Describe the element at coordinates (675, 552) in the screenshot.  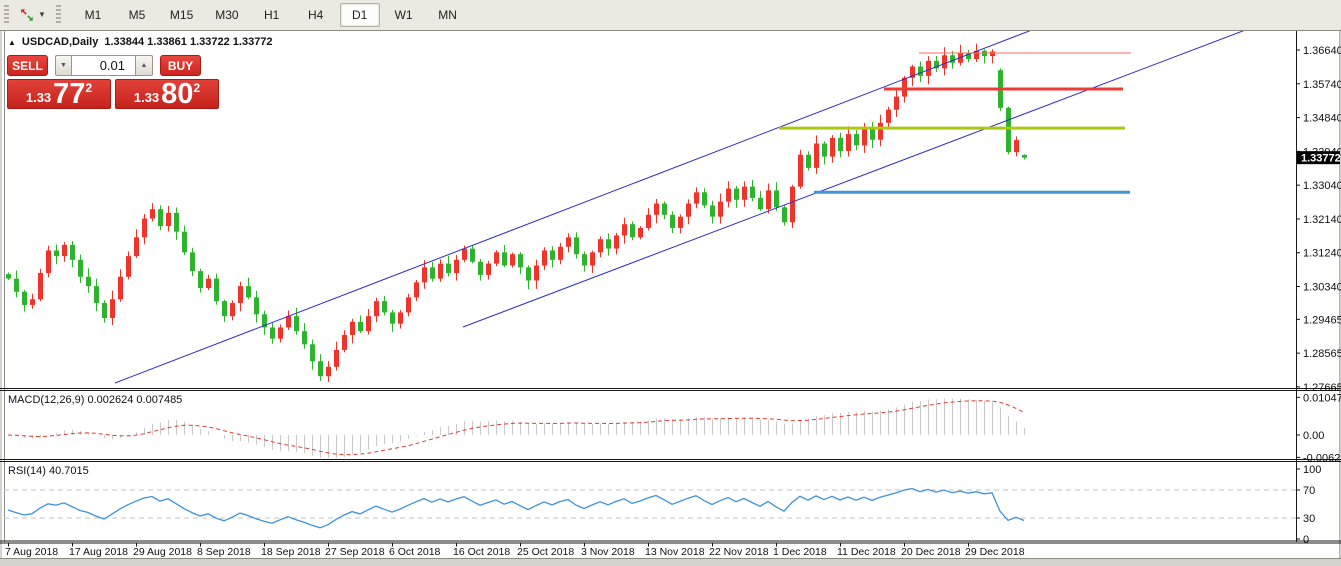
I see `date-axis-label: 13 Nov 2018` at that location.